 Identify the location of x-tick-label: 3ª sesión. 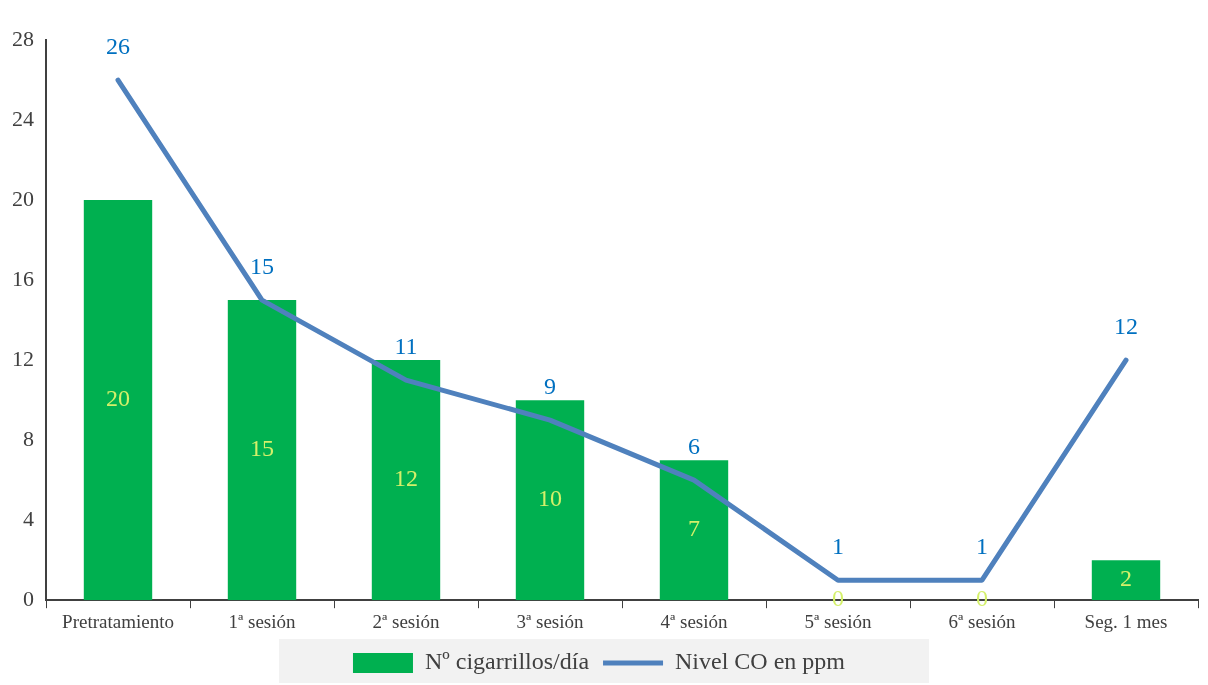
(550, 621).